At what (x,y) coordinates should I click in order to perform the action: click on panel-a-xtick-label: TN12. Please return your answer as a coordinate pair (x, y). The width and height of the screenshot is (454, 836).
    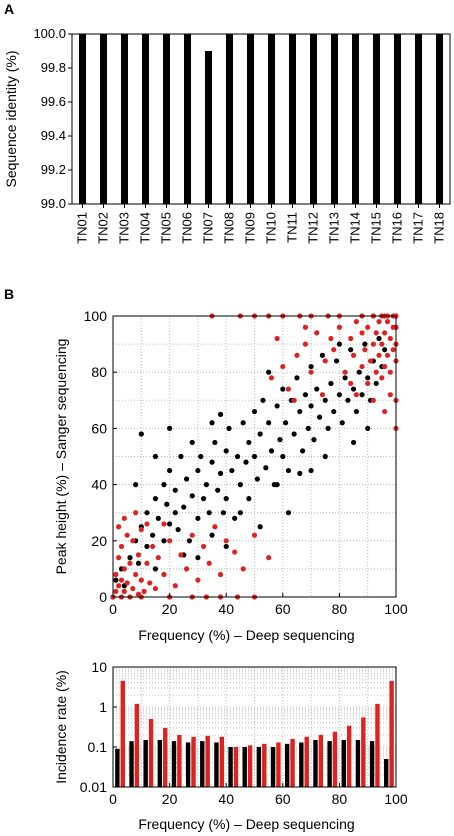
    Looking at the image, I should click on (313, 228).